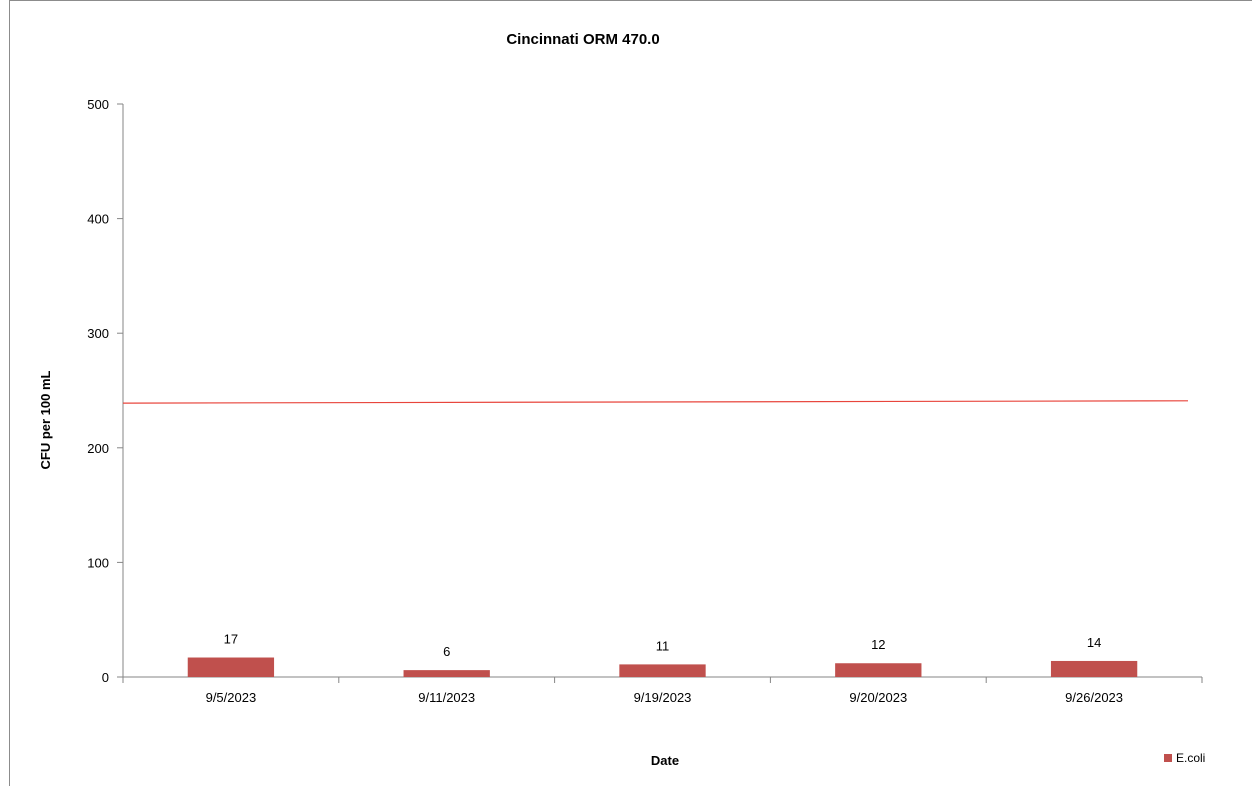  What do you see at coordinates (582, 39) in the screenshot?
I see `chart-title: Cincinnati ORM 470.0` at bounding box center [582, 39].